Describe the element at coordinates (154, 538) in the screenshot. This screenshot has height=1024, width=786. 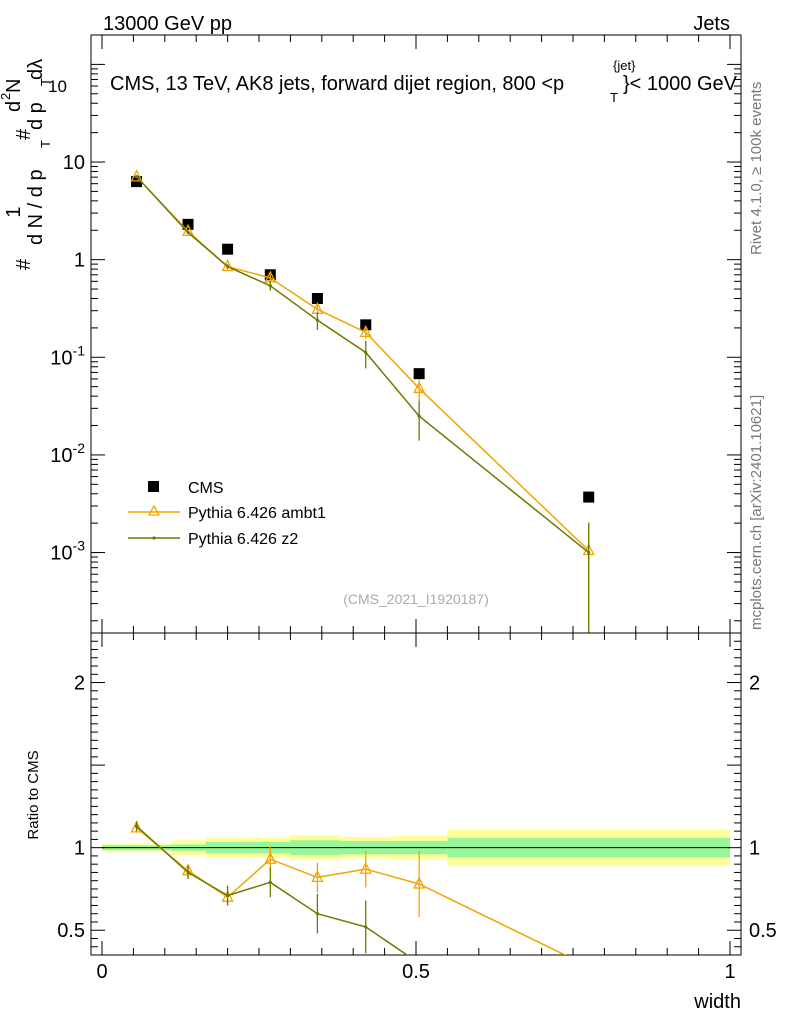
I see `legend-z2-marker` at that location.